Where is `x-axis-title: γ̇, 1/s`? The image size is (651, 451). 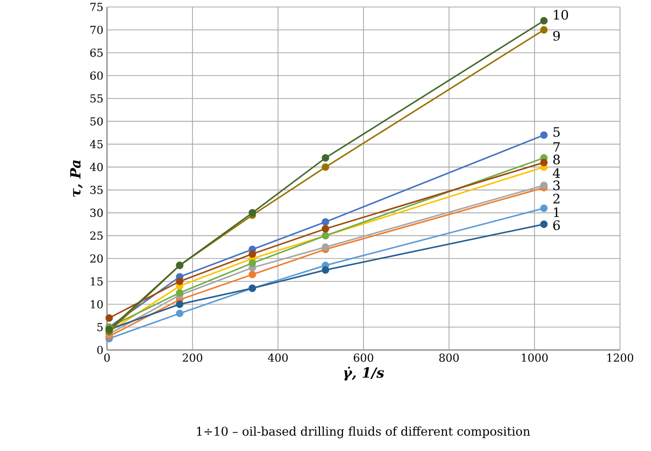 x-axis-title: γ̇, 1/s is located at coordinates (364, 373).